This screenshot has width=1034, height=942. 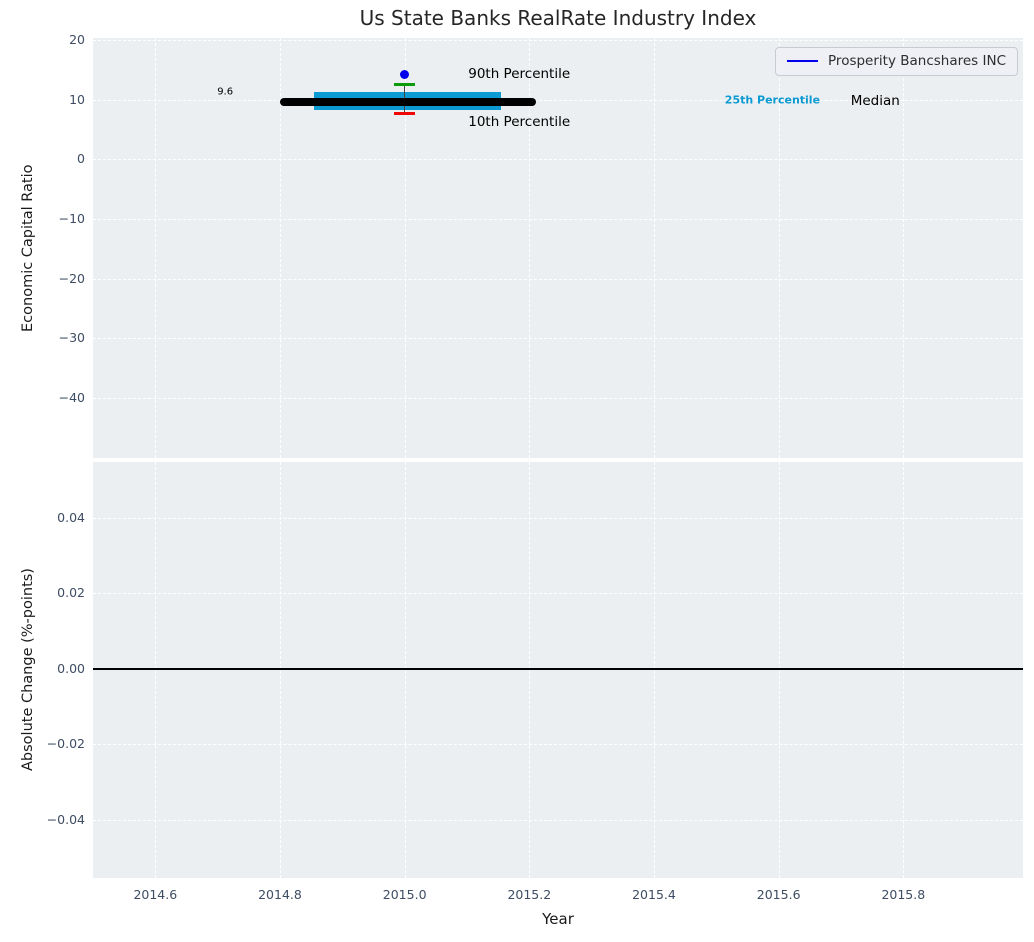 What do you see at coordinates (405, 75) in the screenshot?
I see `company-data-point` at bounding box center [405, 75].